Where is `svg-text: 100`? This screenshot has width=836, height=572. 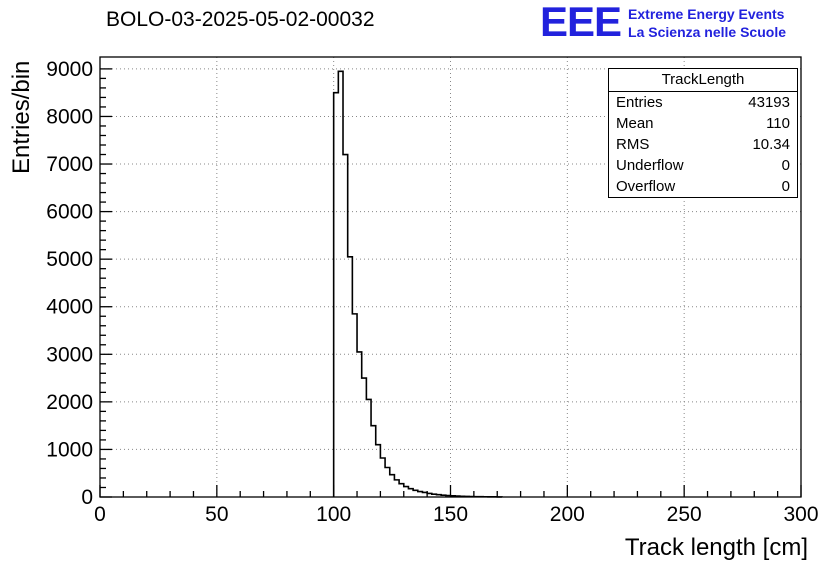 svg-text: 100 is located at coordinates (333, 514).